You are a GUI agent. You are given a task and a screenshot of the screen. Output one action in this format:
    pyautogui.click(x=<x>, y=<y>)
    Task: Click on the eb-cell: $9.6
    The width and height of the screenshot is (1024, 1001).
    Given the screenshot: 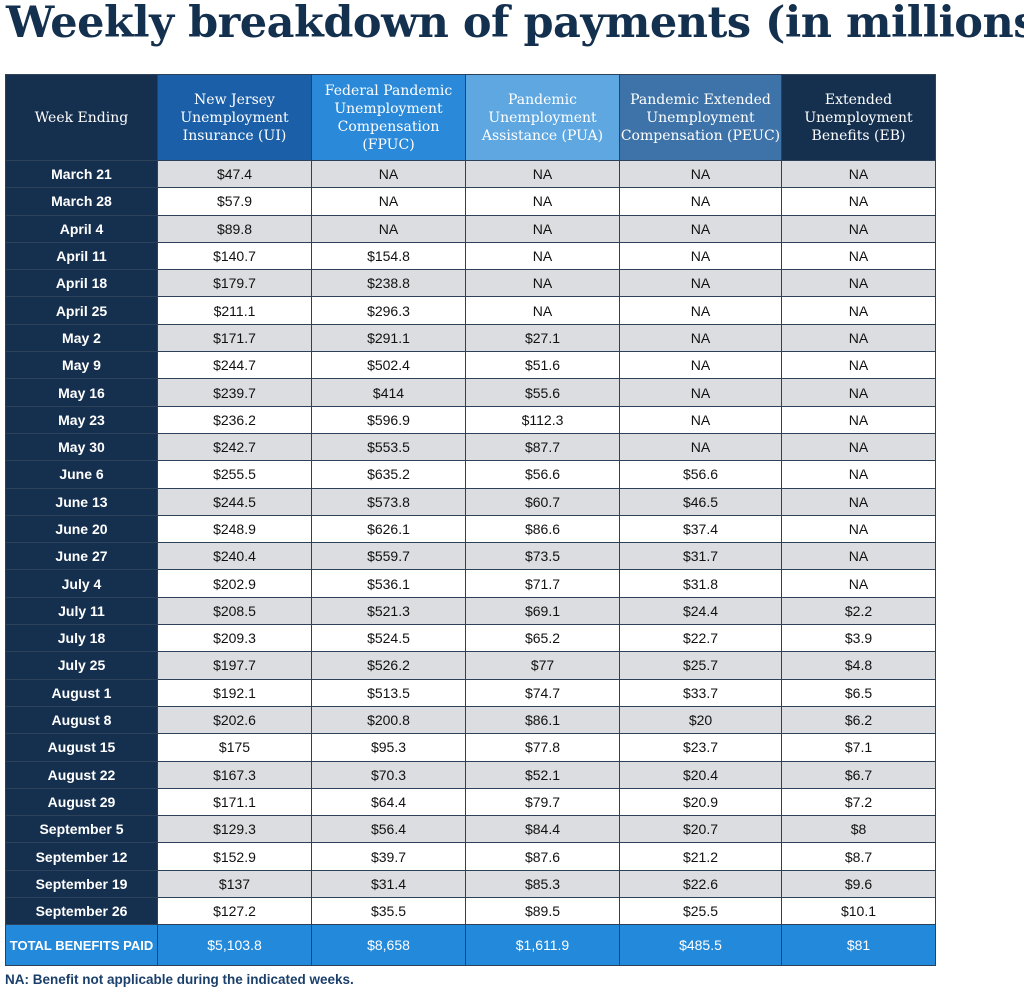 What is the action you would take?
    pyautogui.click(x=858, y=884)
    